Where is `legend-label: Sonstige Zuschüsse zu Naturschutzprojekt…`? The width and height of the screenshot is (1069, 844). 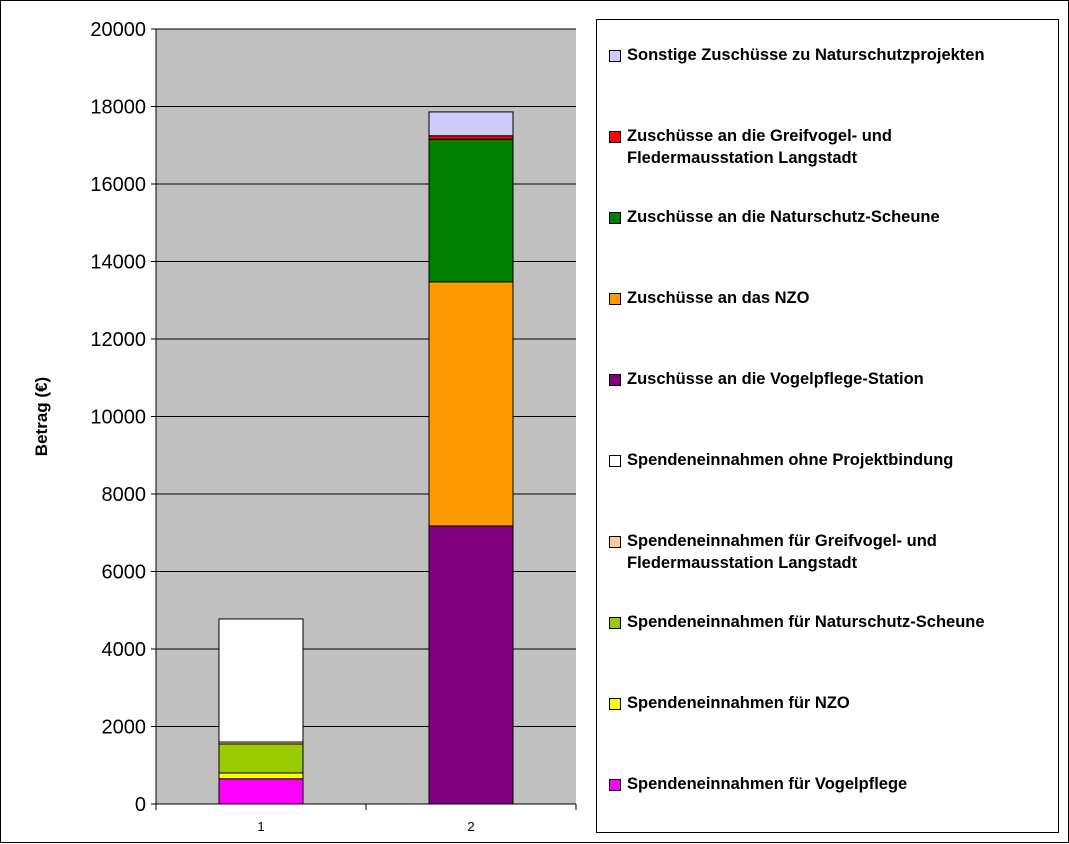 legend-label: Sonstige Zuschüsse zu Naturschutzprojekt… is located at coordinates (806, 55).